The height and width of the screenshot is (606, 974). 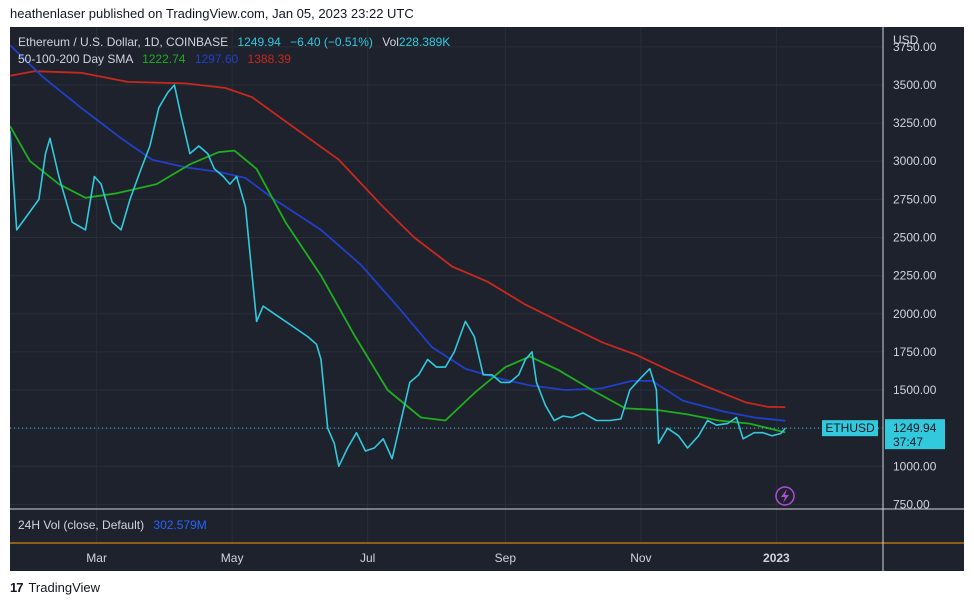 I want to click on price-tag, so click(x=915, y=434).